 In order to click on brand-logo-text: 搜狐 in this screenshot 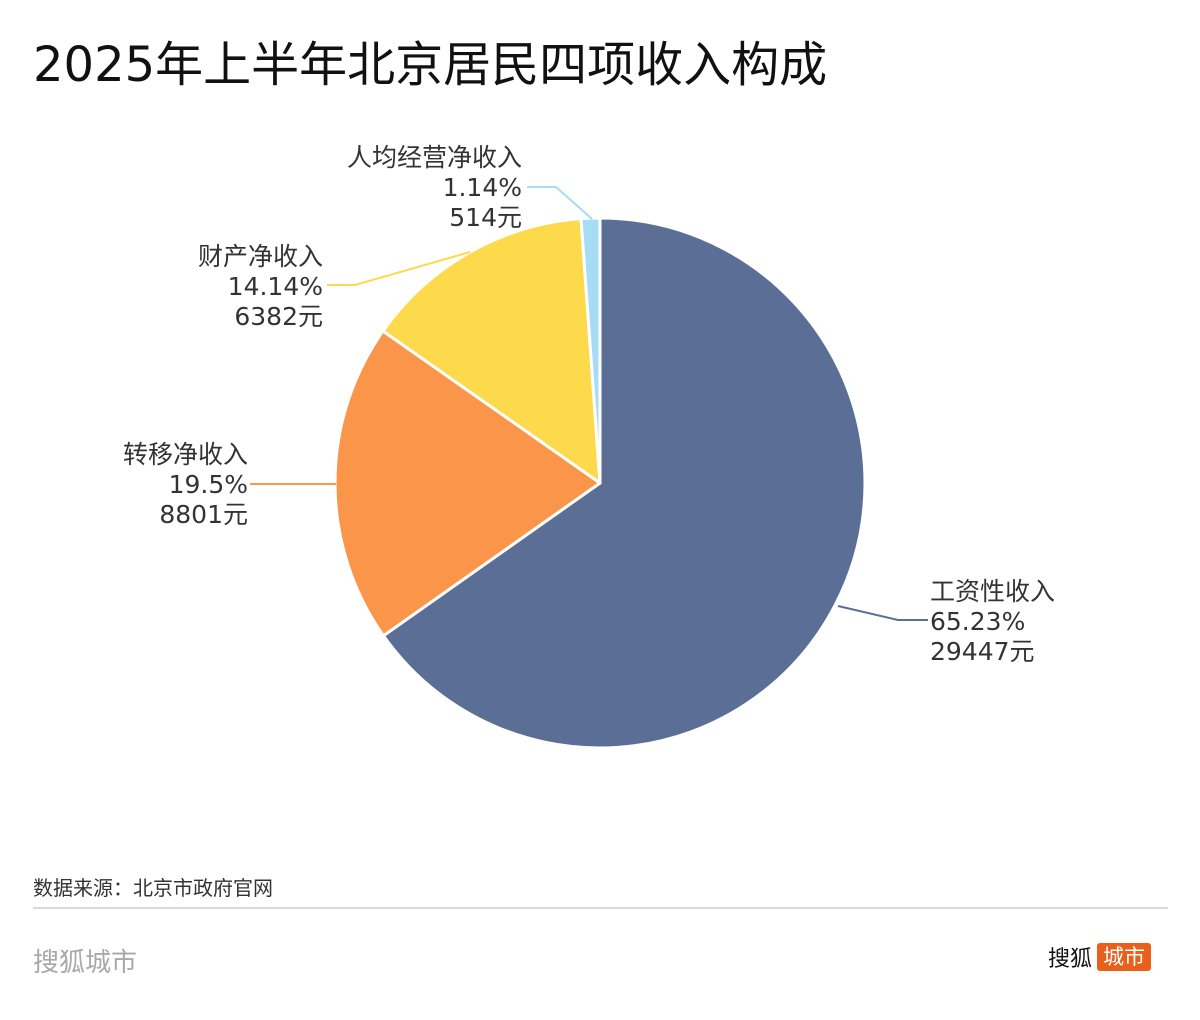, I will do `click(1070, 959)`.